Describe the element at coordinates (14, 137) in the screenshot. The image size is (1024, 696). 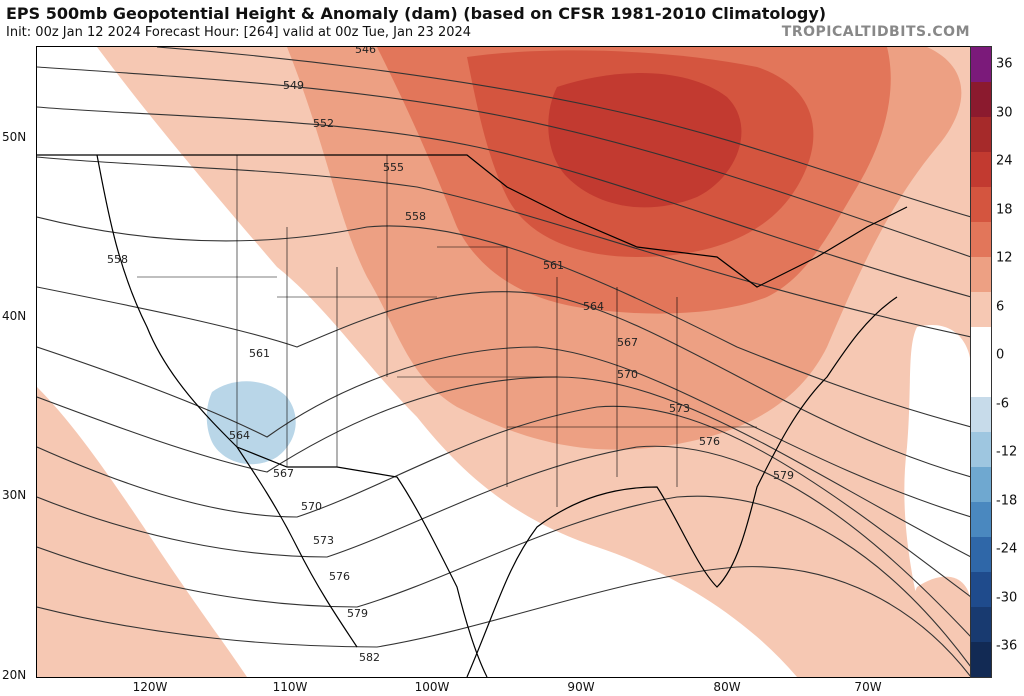
I see `lat-label-50n: 50N` at that location.